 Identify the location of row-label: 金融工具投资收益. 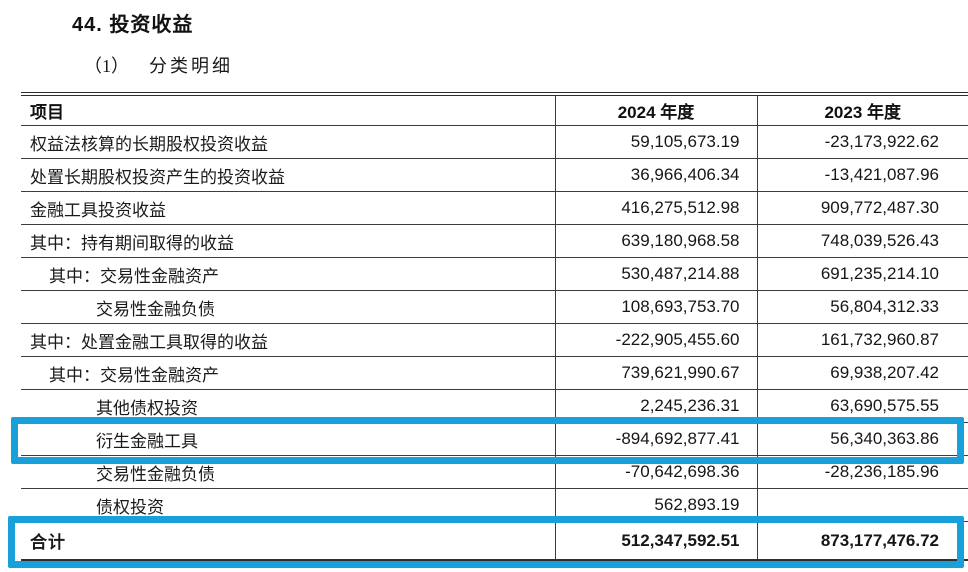
(288, 208).